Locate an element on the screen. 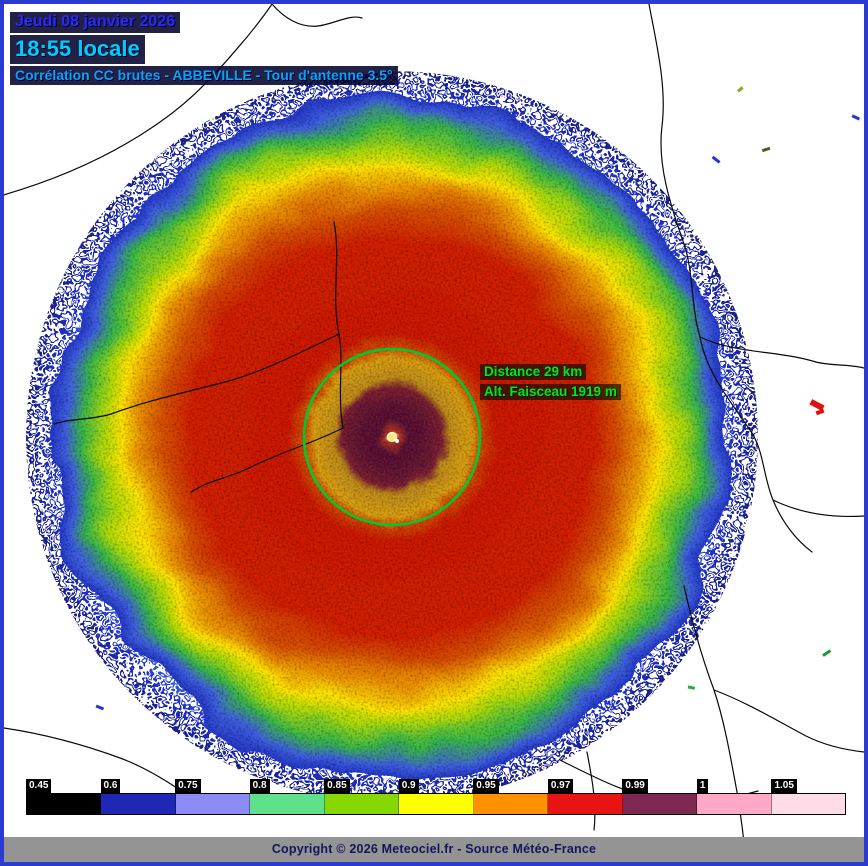  scale-label-0.95: 0.95 is located at coordinates (486, 786).